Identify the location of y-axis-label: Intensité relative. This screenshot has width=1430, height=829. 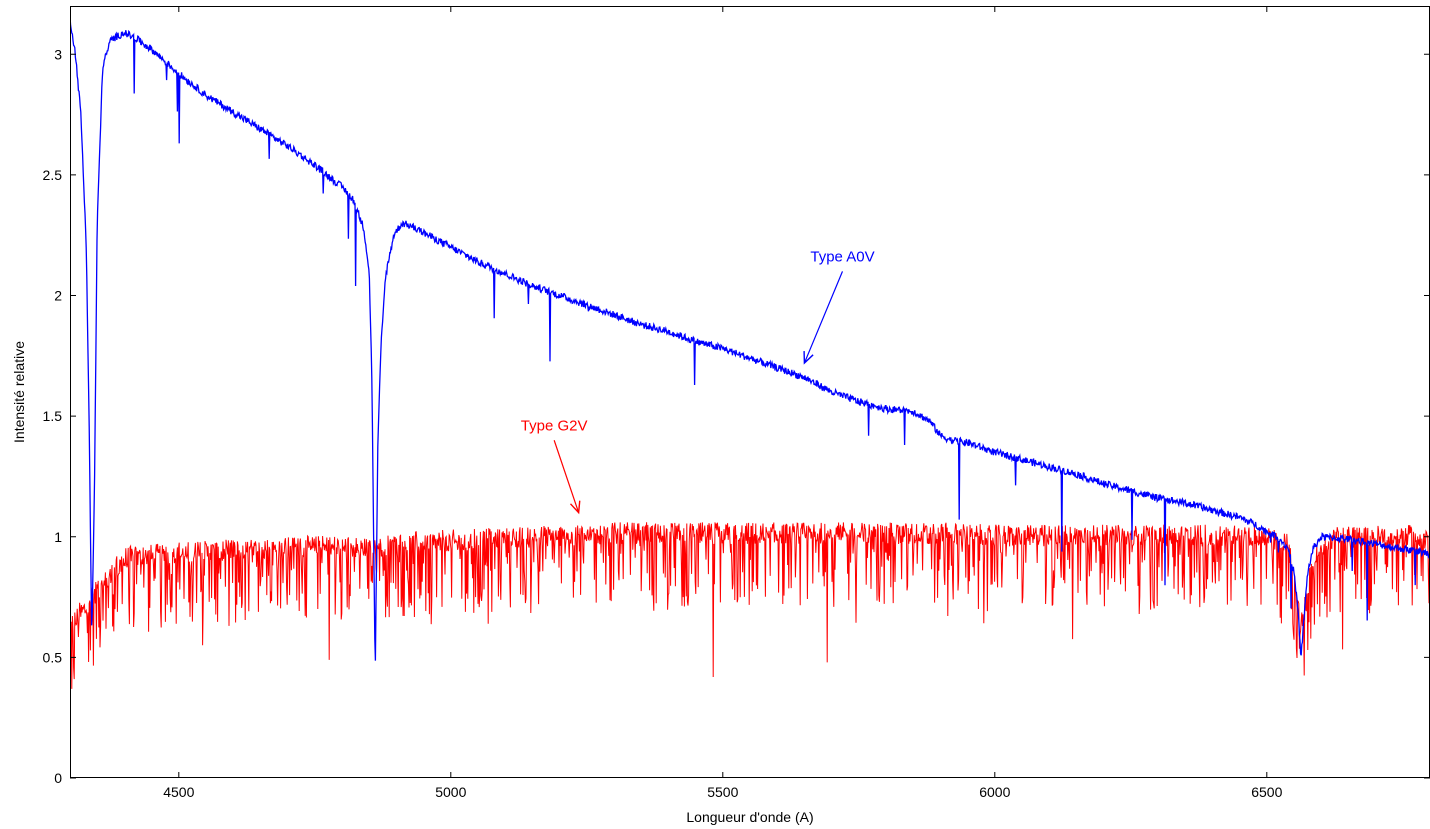
(19, 392).